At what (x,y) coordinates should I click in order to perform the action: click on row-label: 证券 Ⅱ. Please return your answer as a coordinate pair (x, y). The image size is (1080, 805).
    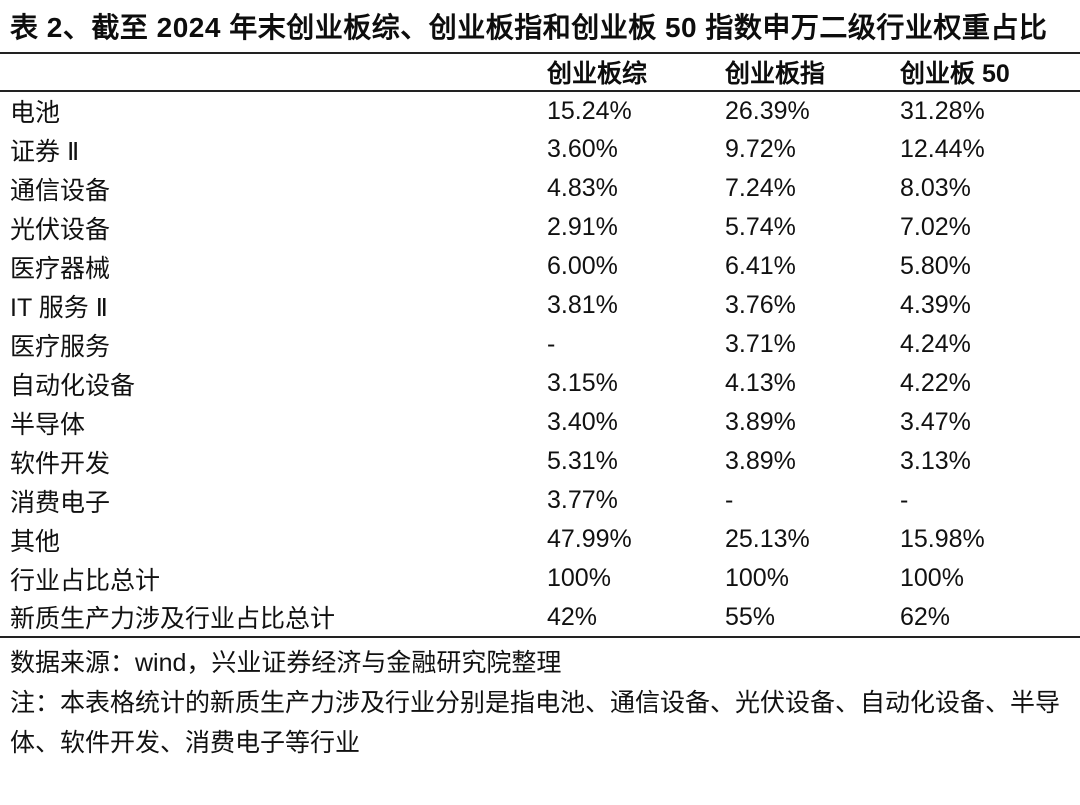
    Looking at the image, I should click on (45, 151).